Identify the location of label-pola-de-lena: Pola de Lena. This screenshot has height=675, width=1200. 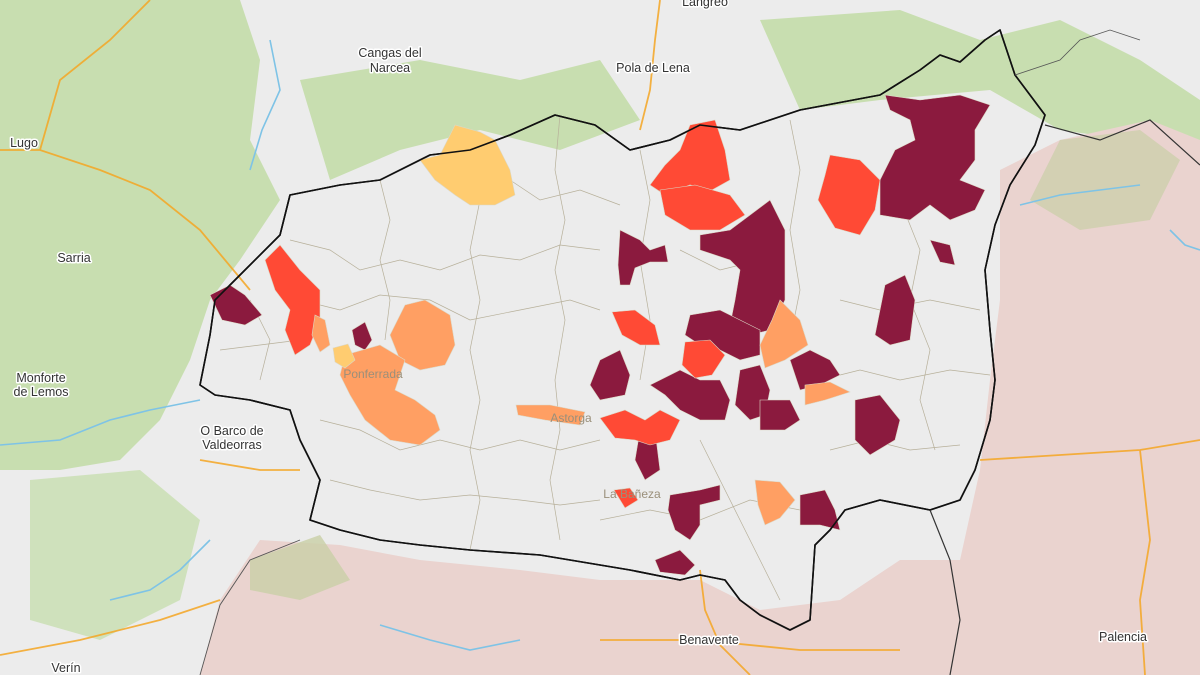
(653, 68).